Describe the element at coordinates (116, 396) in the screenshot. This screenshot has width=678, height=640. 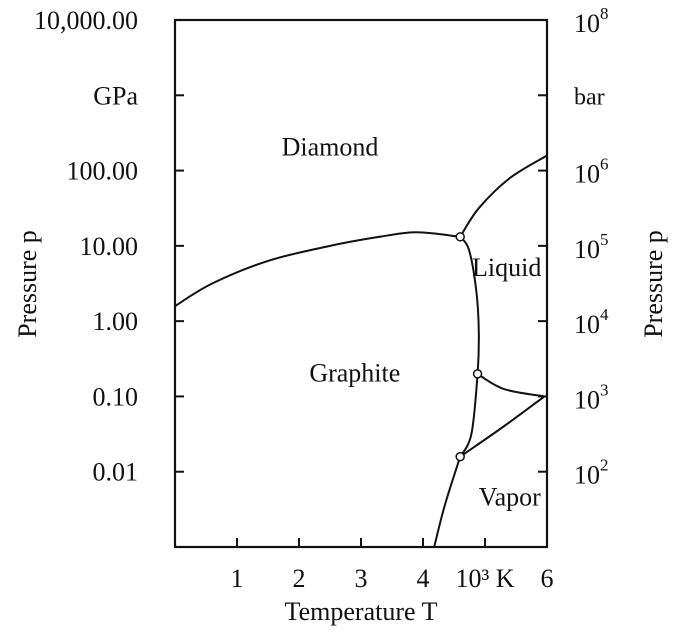
I see `y-left-tick-label: 0.10` at that location.